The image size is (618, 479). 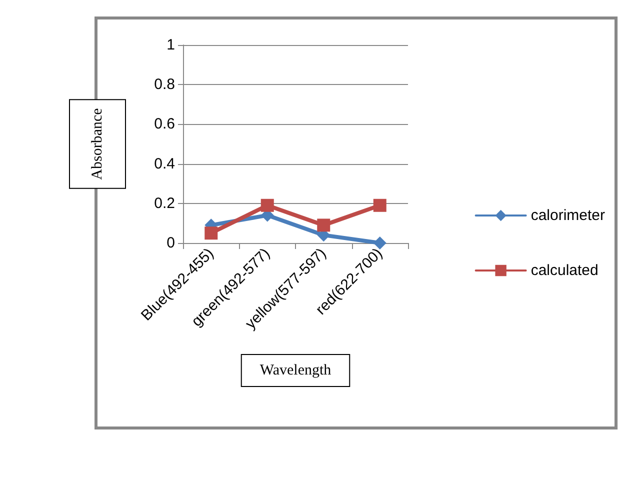 I want to click on y-tick-label: 0.4, so click(x=164, y=163).